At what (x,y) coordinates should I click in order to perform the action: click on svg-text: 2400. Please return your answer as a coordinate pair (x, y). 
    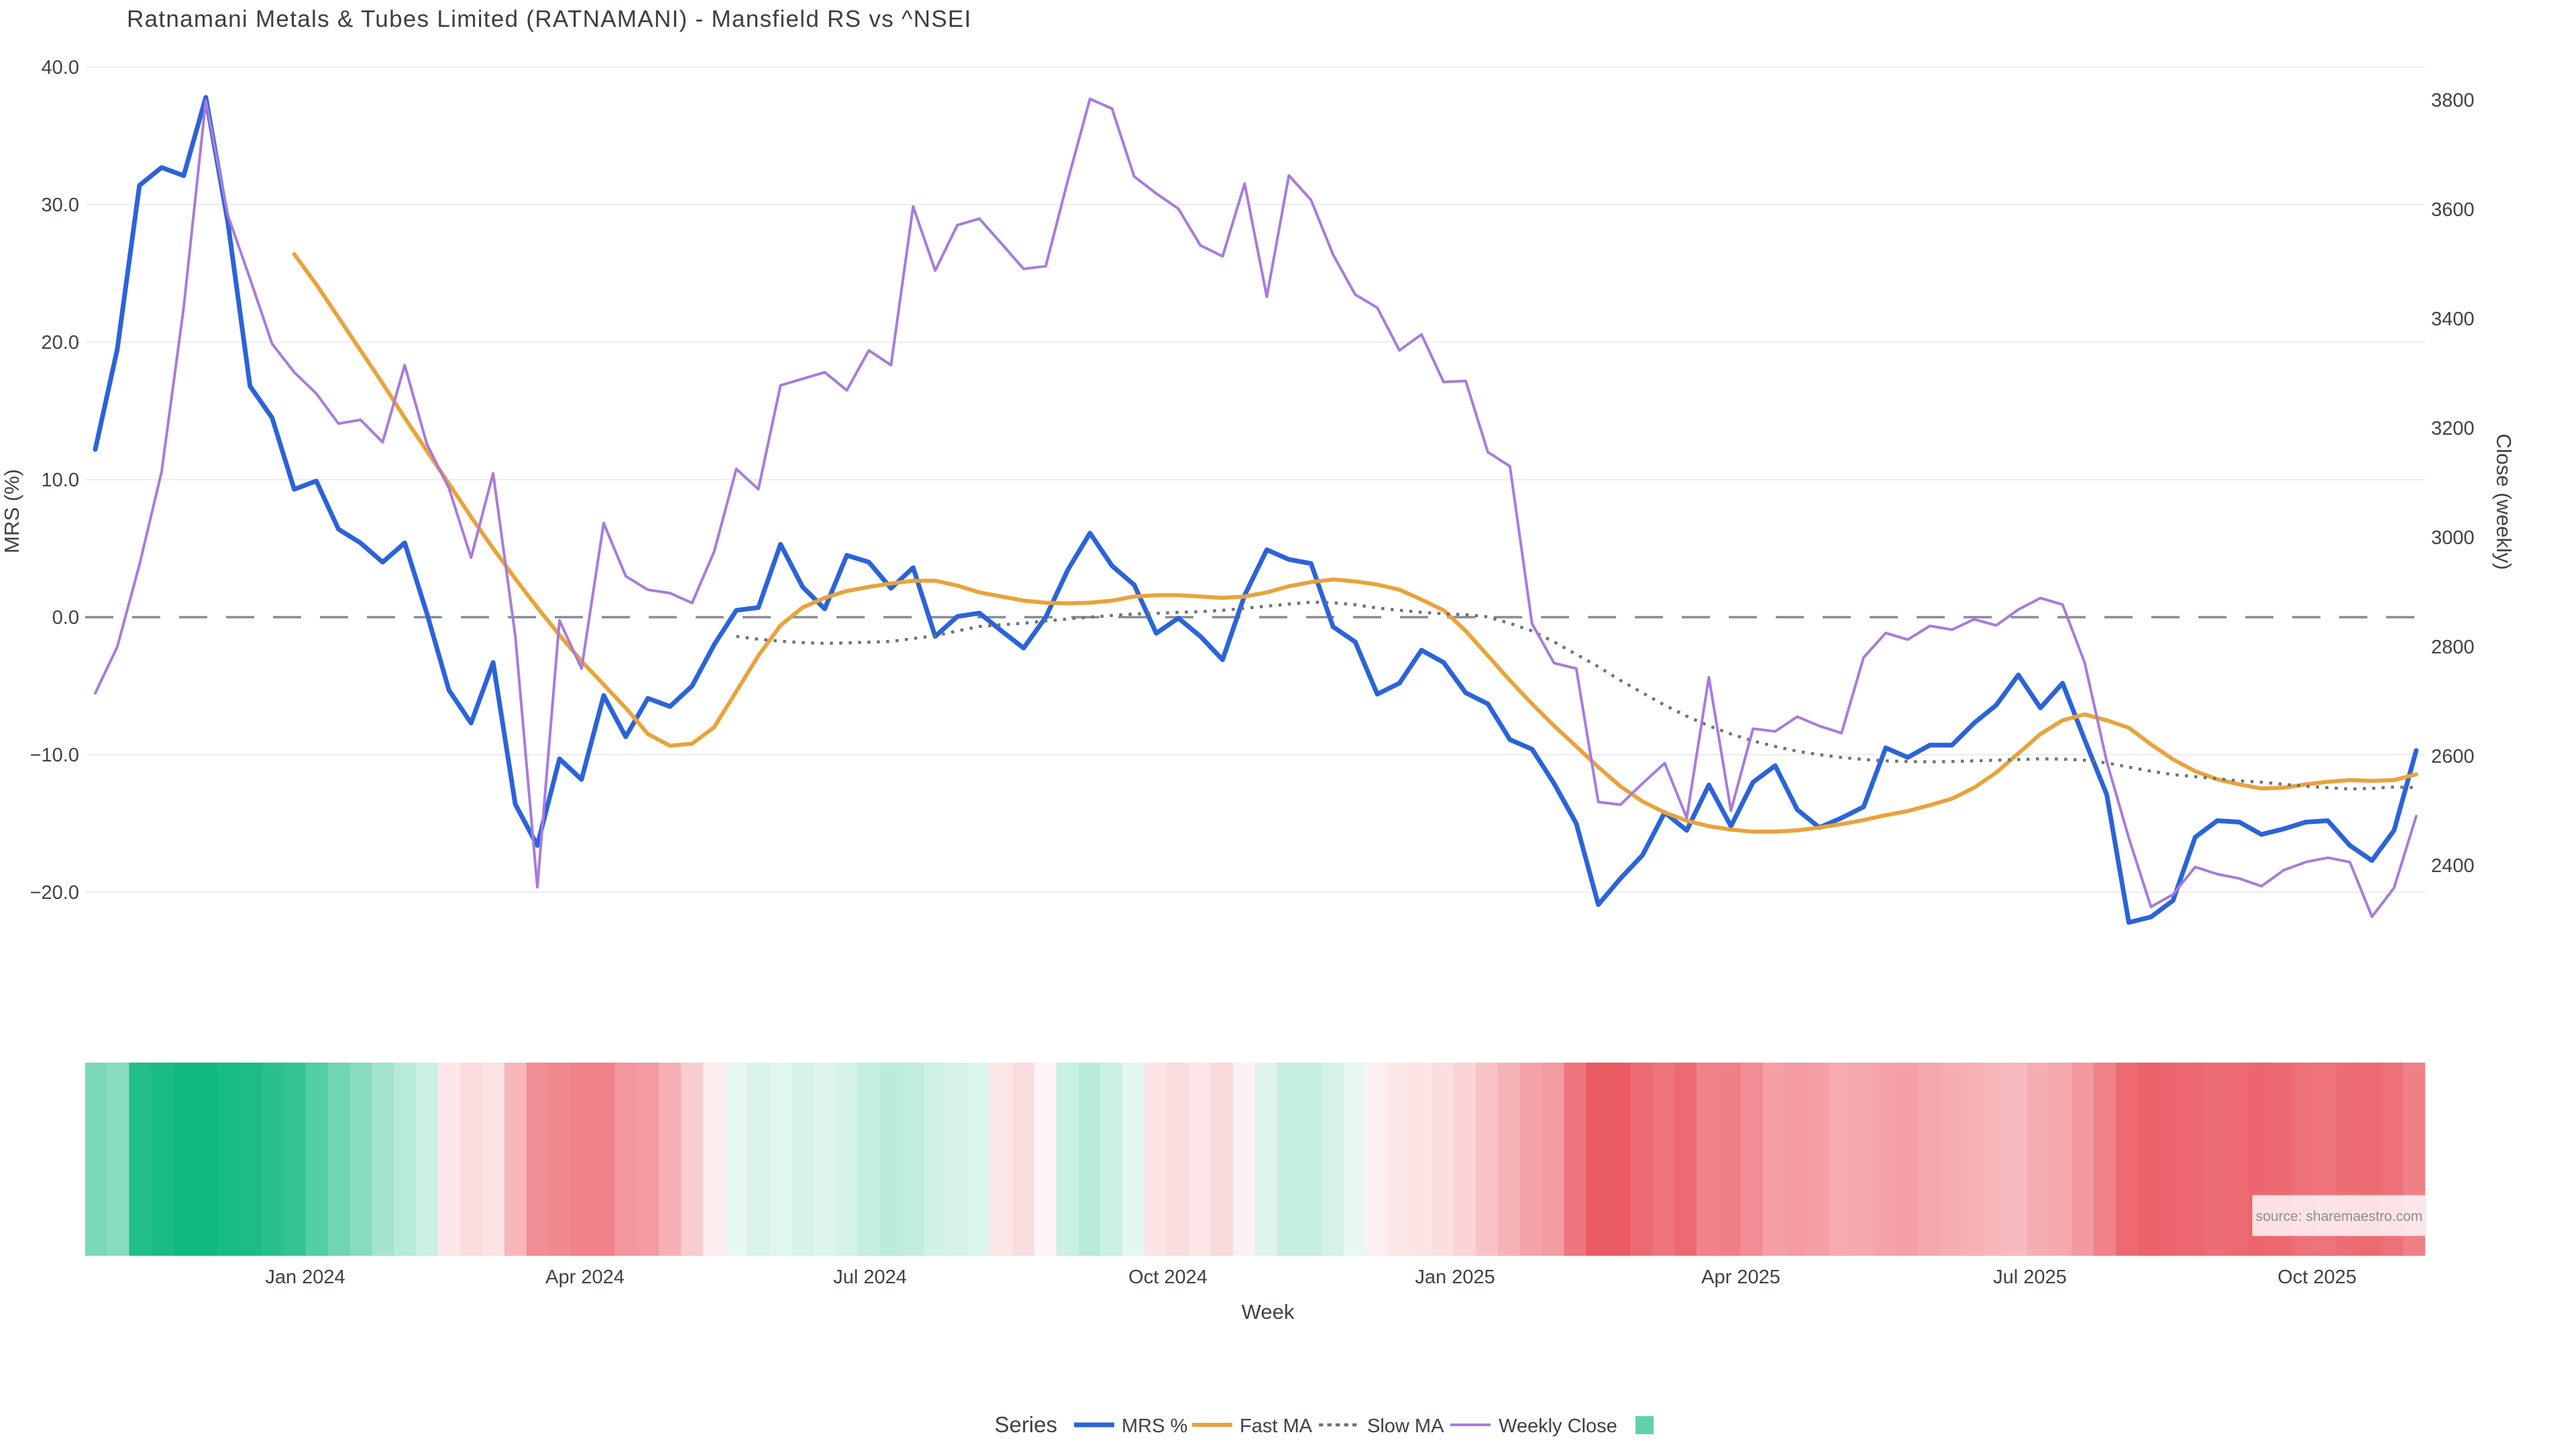
    Looking at the image, I should click on (2453, 866).